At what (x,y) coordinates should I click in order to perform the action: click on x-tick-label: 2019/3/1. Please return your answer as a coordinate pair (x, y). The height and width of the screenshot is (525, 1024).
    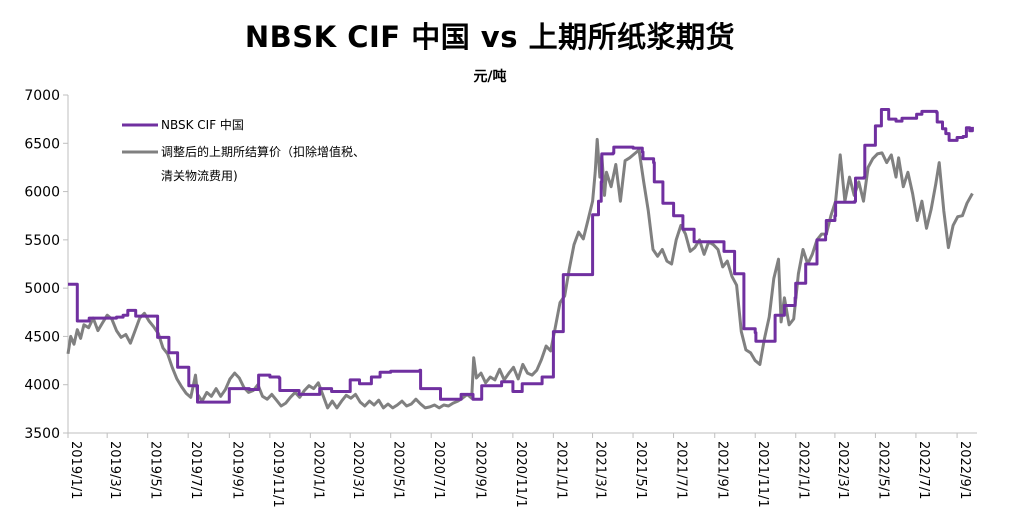
    Looking at the image, I should click on (114, 470).